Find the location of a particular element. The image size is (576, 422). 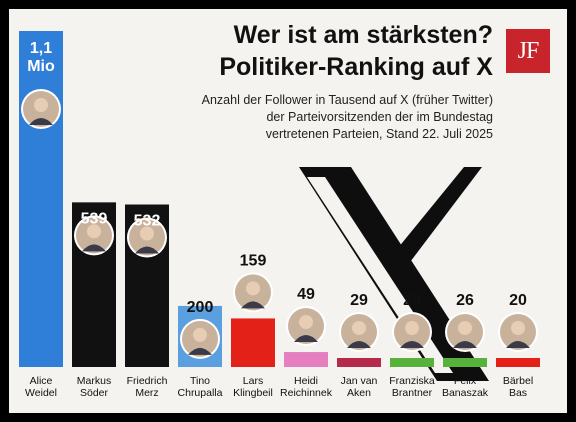

category-label: Franziska Brantner is located at coordinates (412, 387).